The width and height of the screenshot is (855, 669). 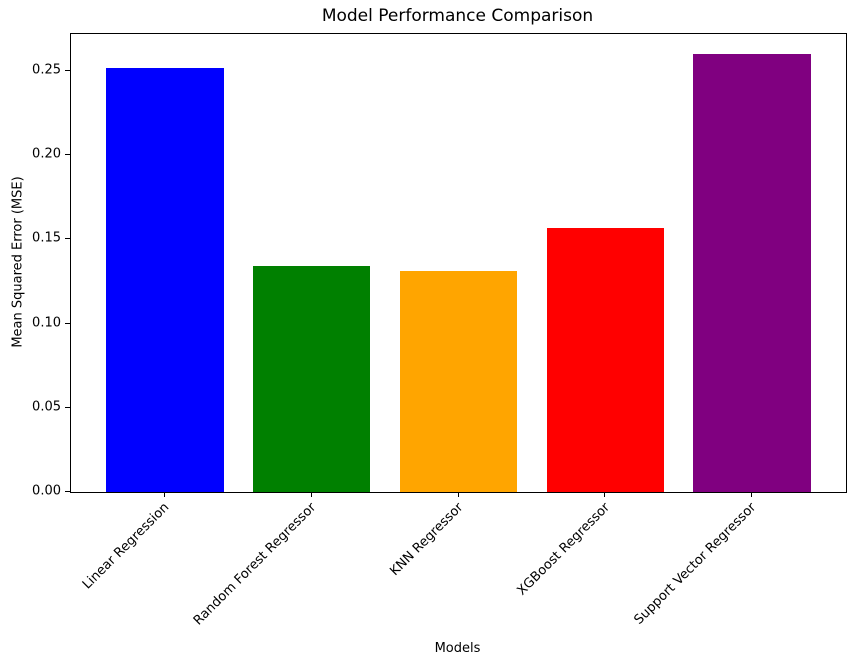 What do you see at coordinates (695, 564) in the screenshot?
I see `x-tick-label: Support Vector Regressor` at bounding box center [695, 564].